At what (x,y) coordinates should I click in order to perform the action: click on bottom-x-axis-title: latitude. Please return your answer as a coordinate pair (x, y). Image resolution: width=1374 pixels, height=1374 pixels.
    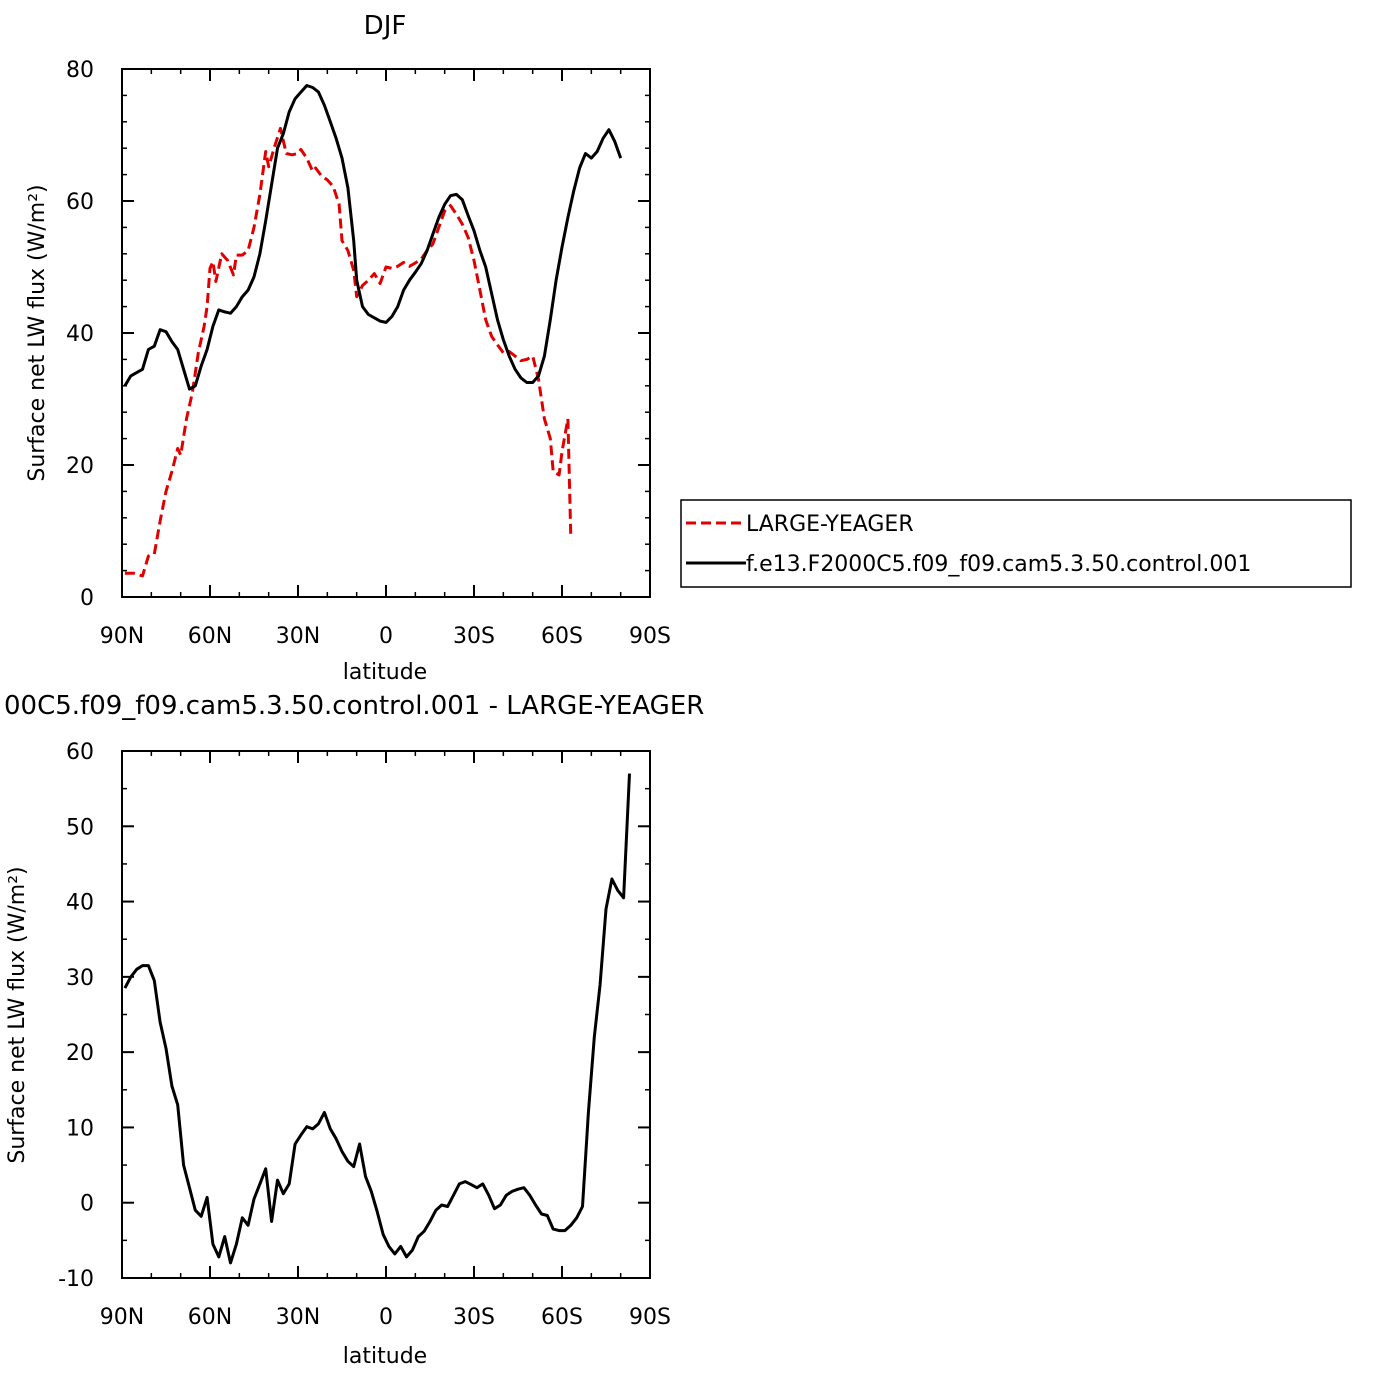
    Looking at the image, I should click on (385, 1356).